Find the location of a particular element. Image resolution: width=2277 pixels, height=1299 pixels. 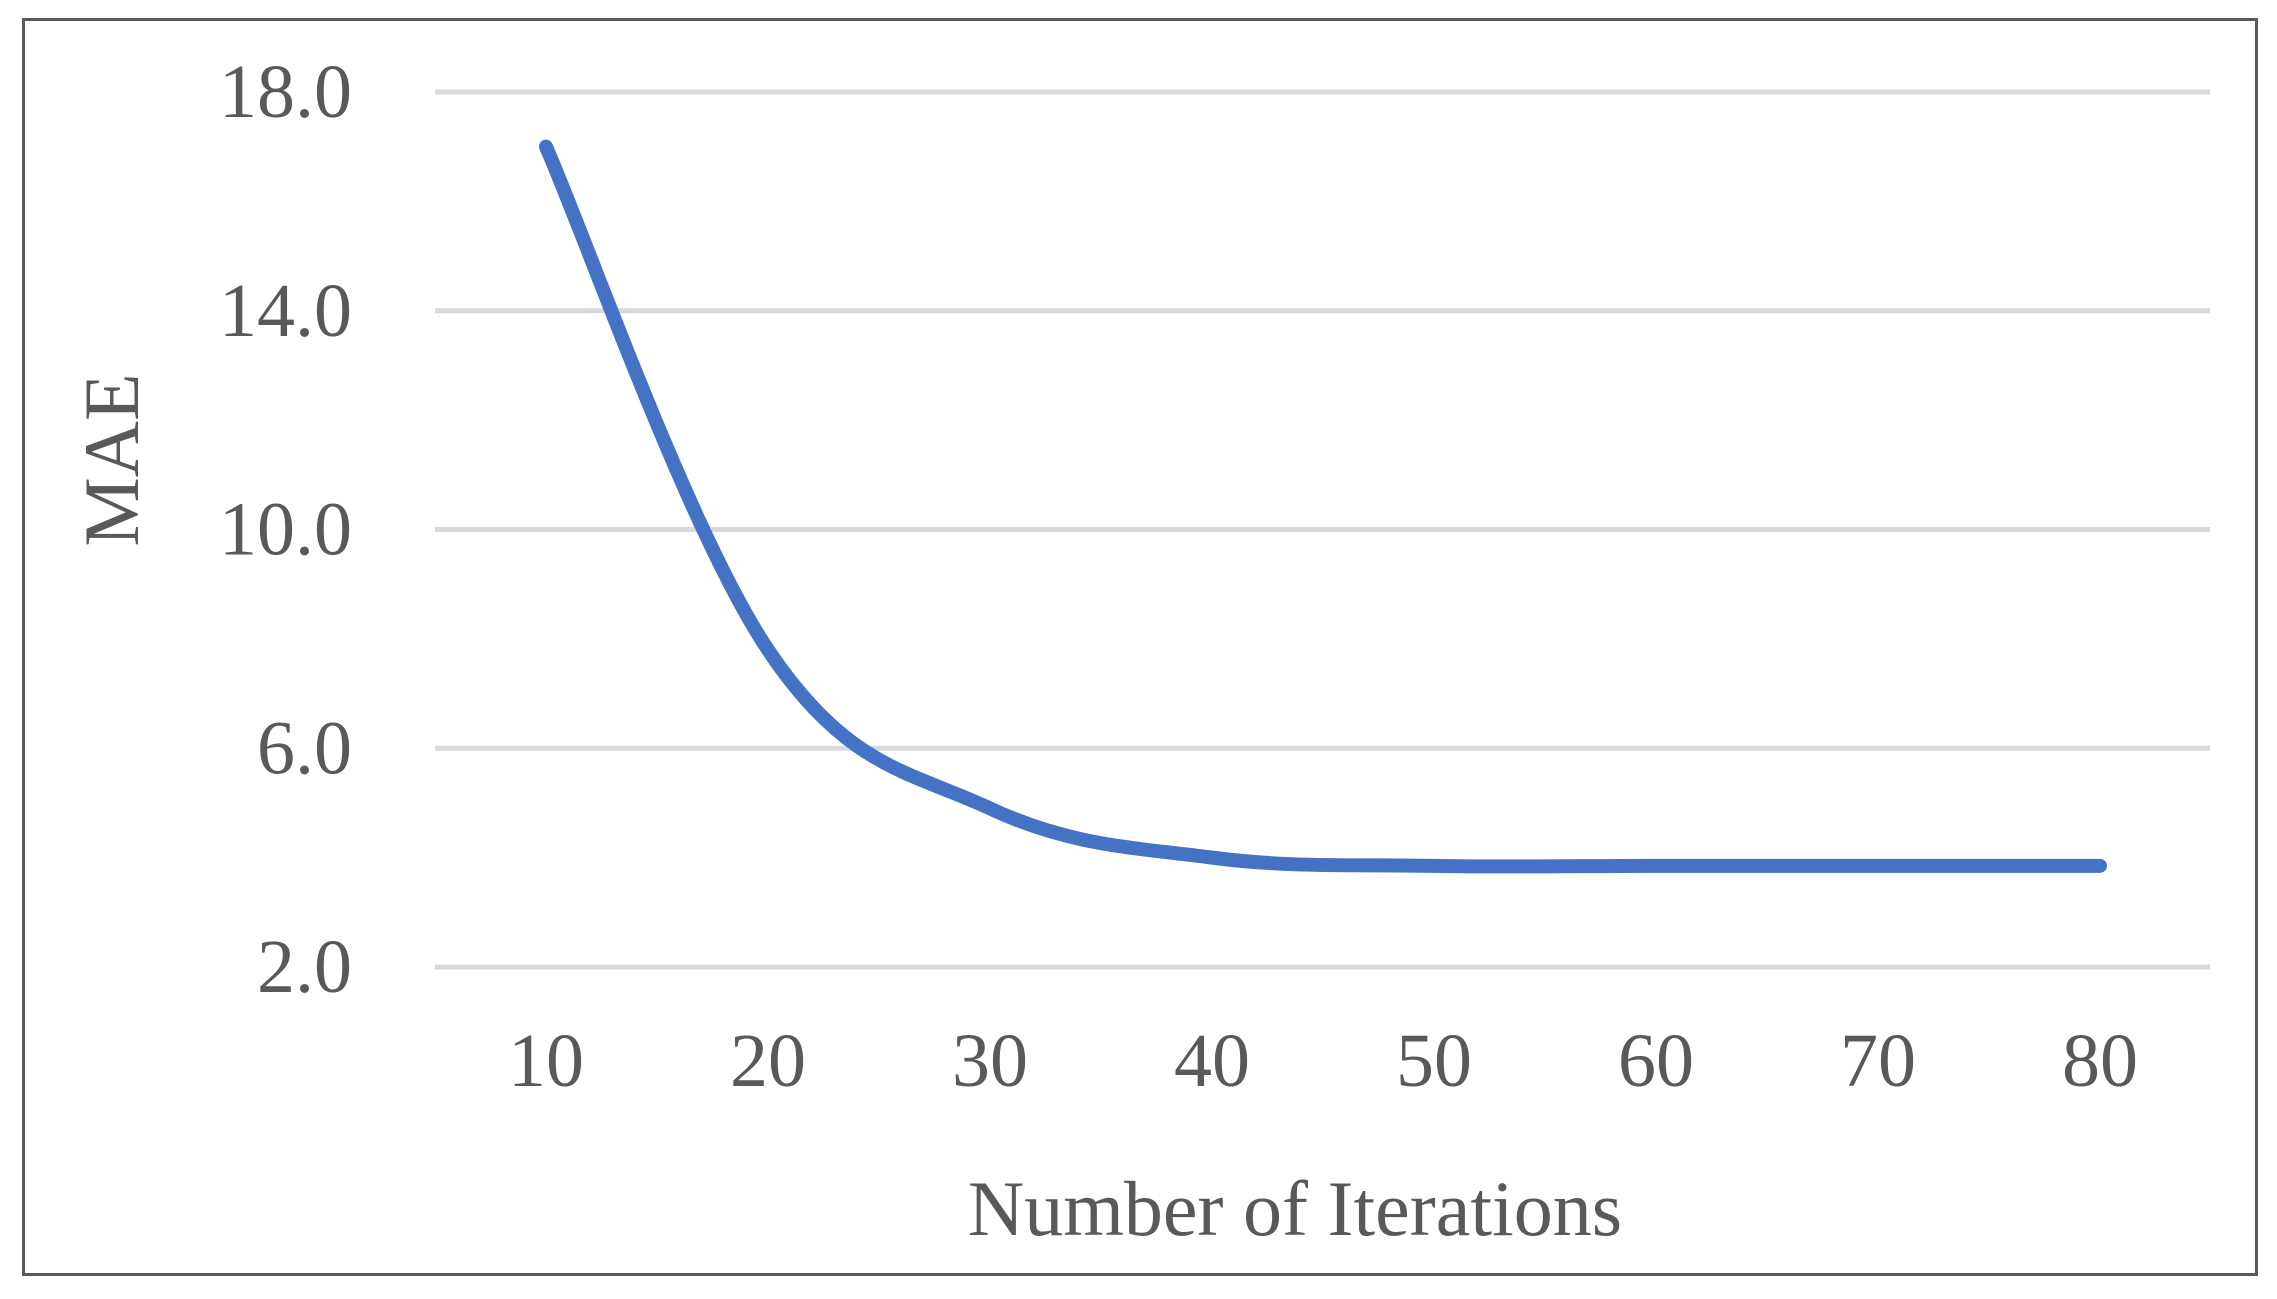

x-tick-label: 60 is located at coordinates (1656, 1061).